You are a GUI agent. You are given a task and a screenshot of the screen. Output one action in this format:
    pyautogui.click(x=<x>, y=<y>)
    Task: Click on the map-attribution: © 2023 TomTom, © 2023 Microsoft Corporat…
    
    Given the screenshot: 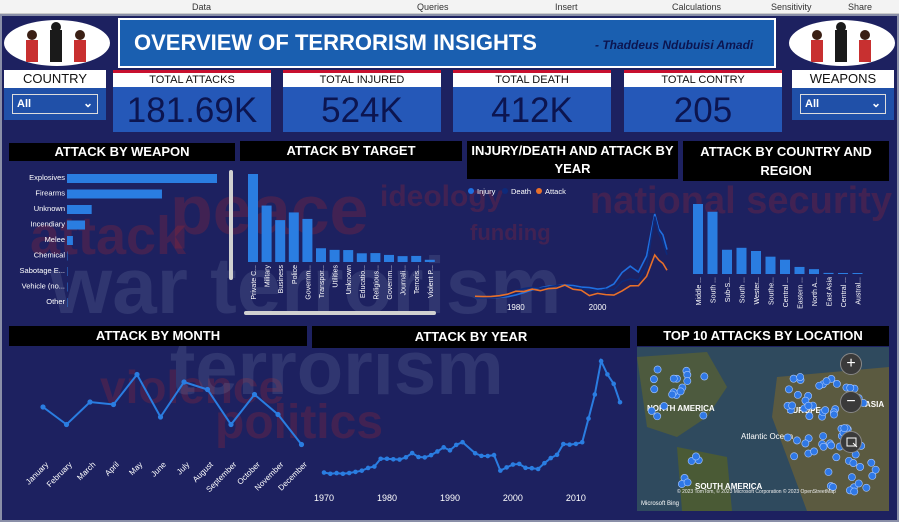 What is the action you would take?
    pyautogui.click(x=756, y=491)
    